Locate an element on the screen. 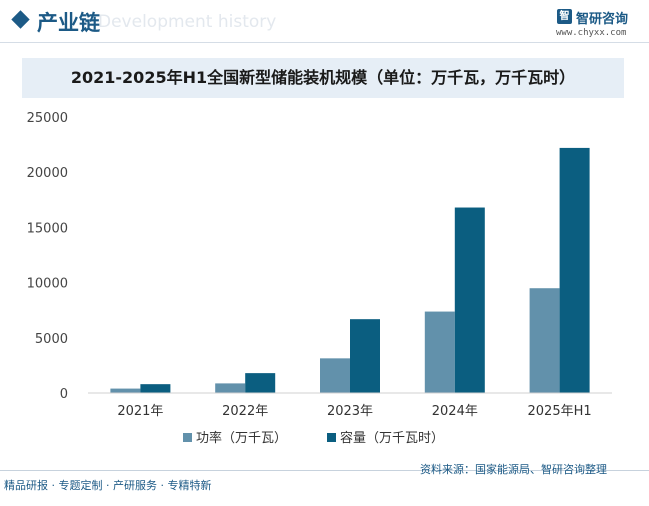 This screenshot has width=649, height=506. footer-slogan: 精品研报 · 专题定制 · 产研服务 · 专精特新 is located at coordinates (108, 485).